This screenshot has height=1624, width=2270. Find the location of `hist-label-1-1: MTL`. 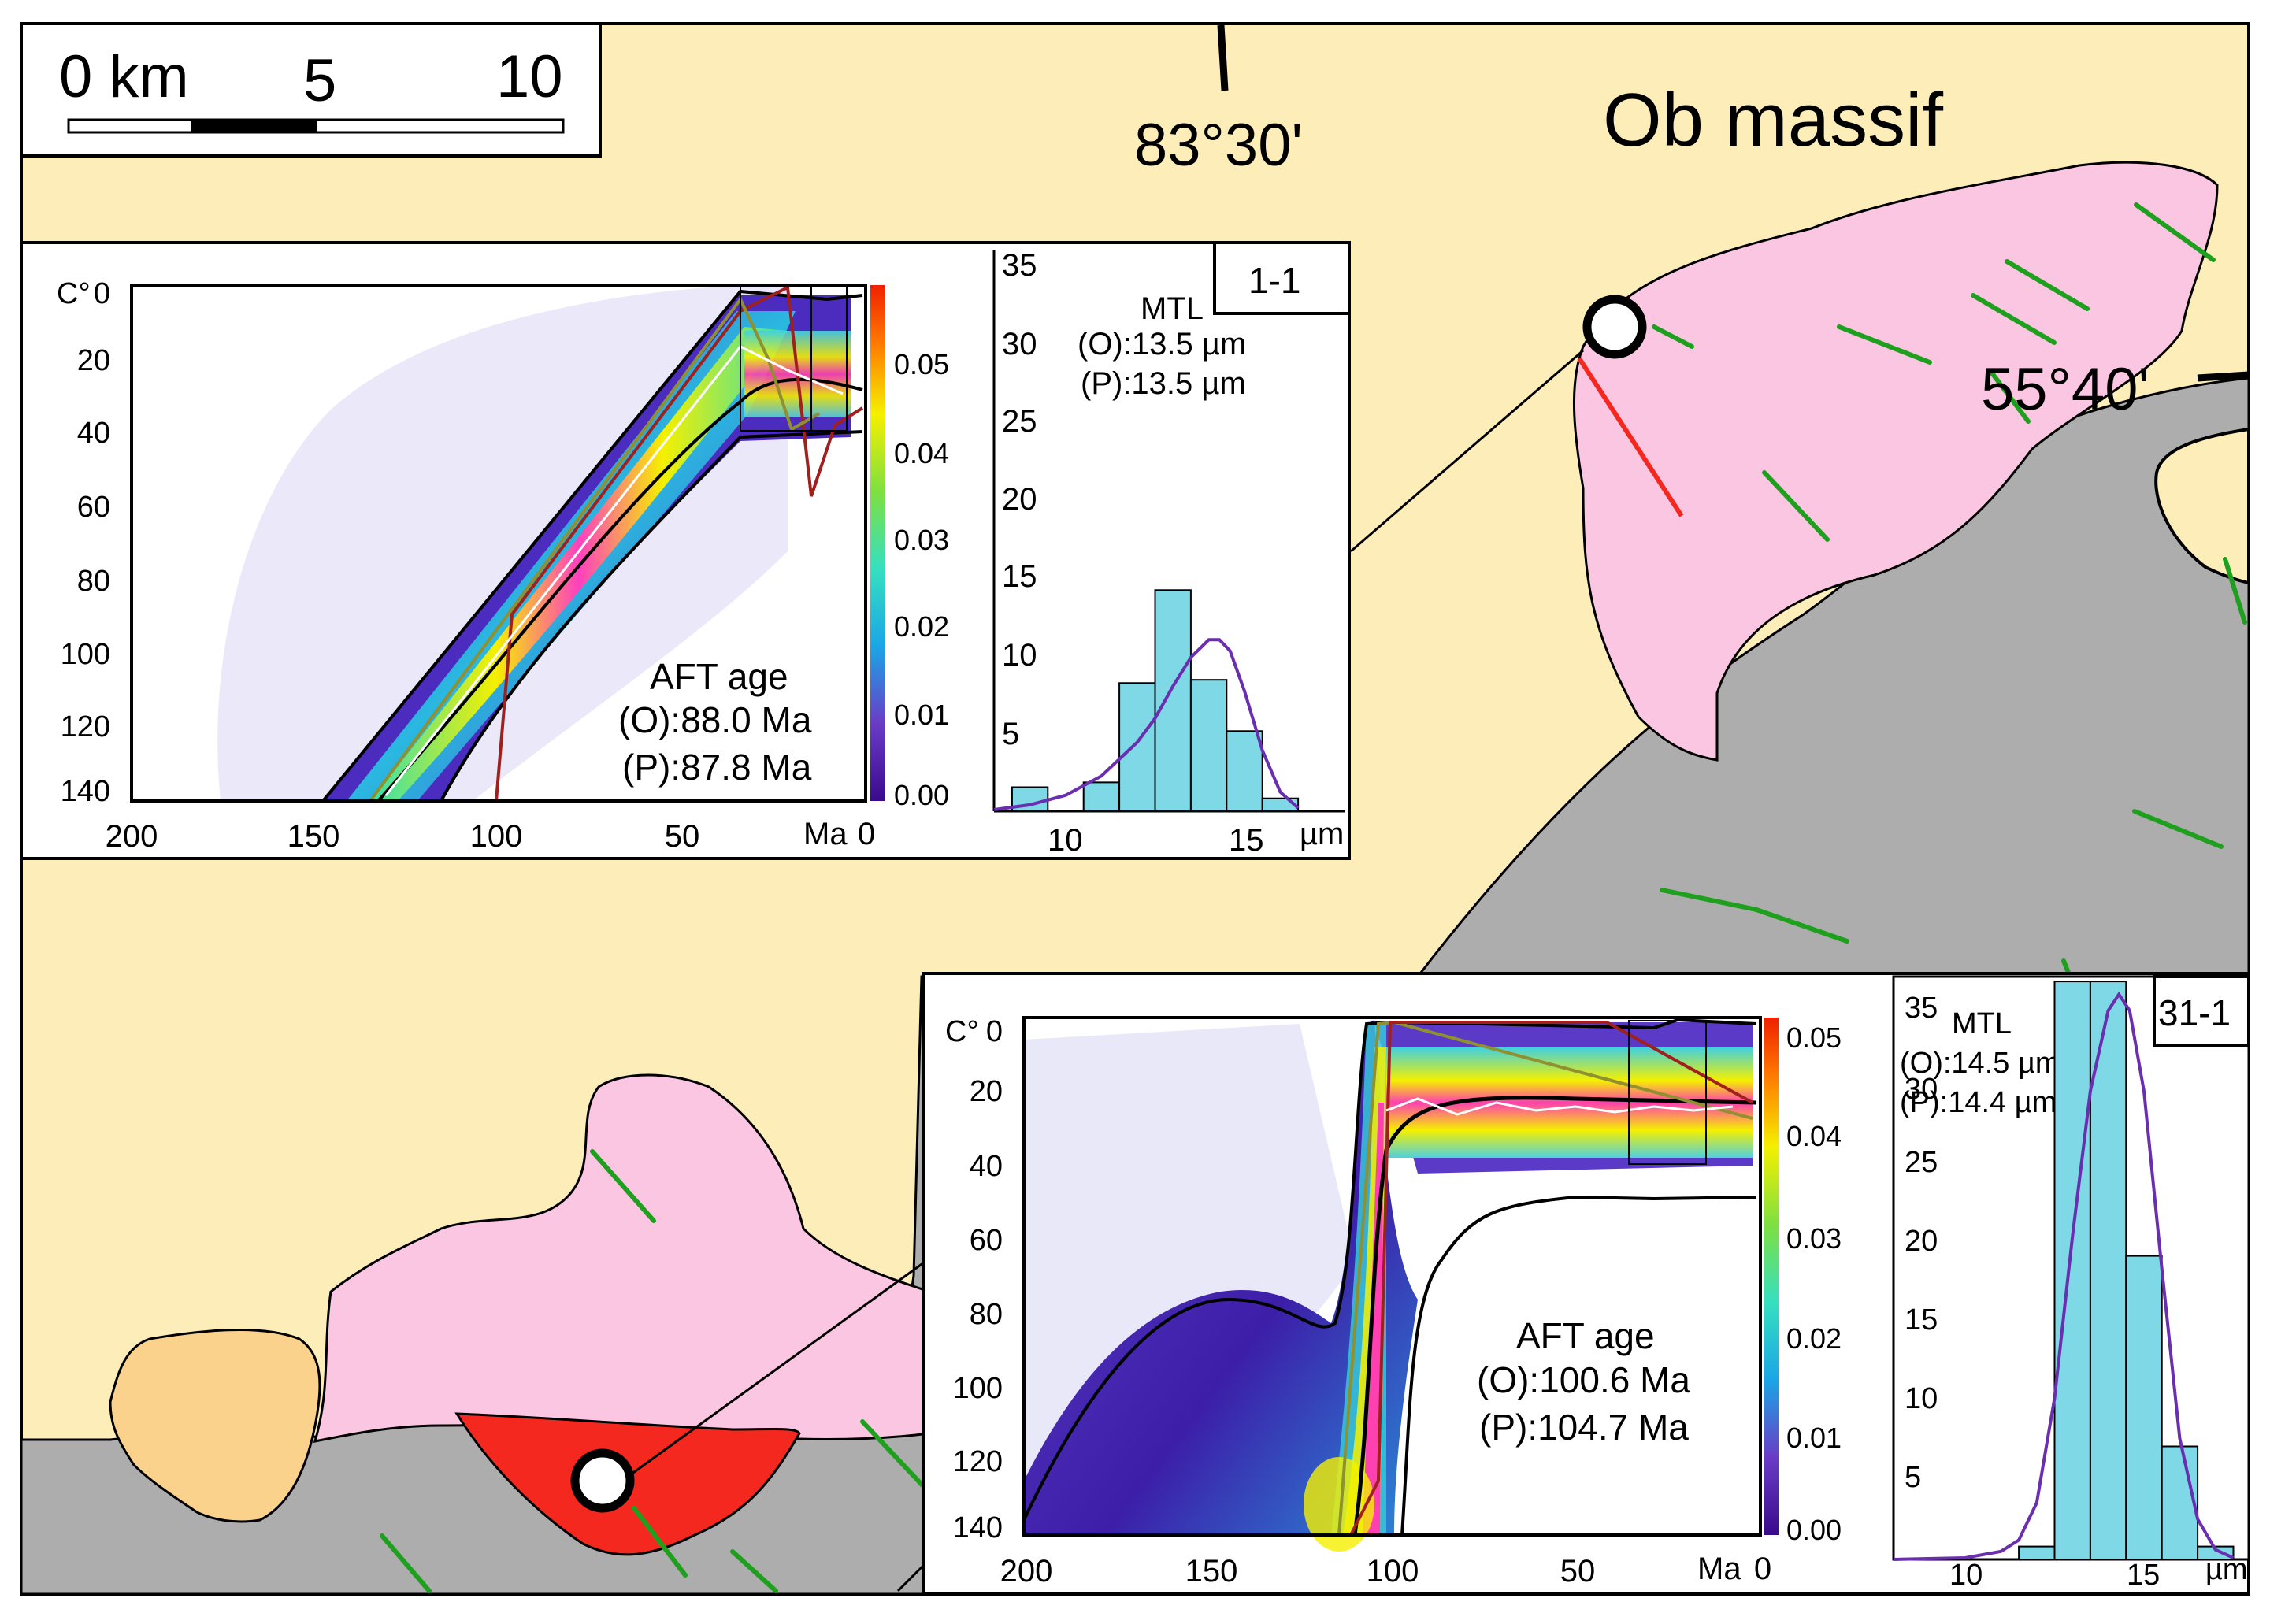

hist-label-1-1: MTL is located at coordinates (1172, 308).